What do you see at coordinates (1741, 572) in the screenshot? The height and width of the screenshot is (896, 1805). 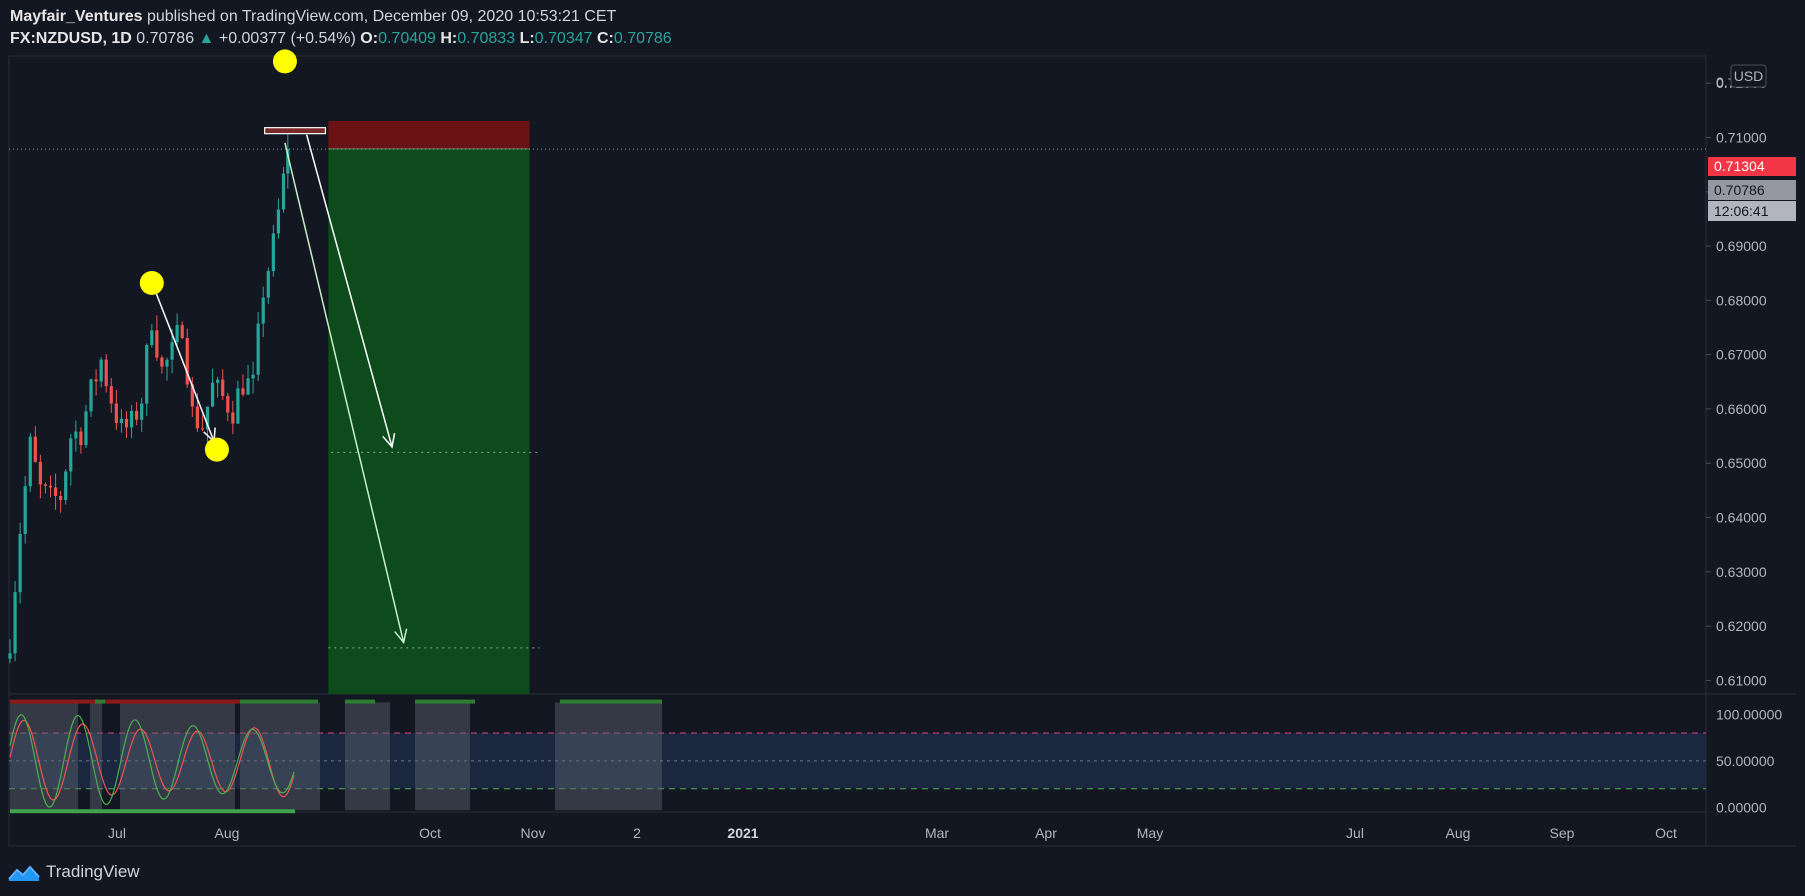 I see `price-tick-label: 0.63000` at bounding box center [1741, 572].